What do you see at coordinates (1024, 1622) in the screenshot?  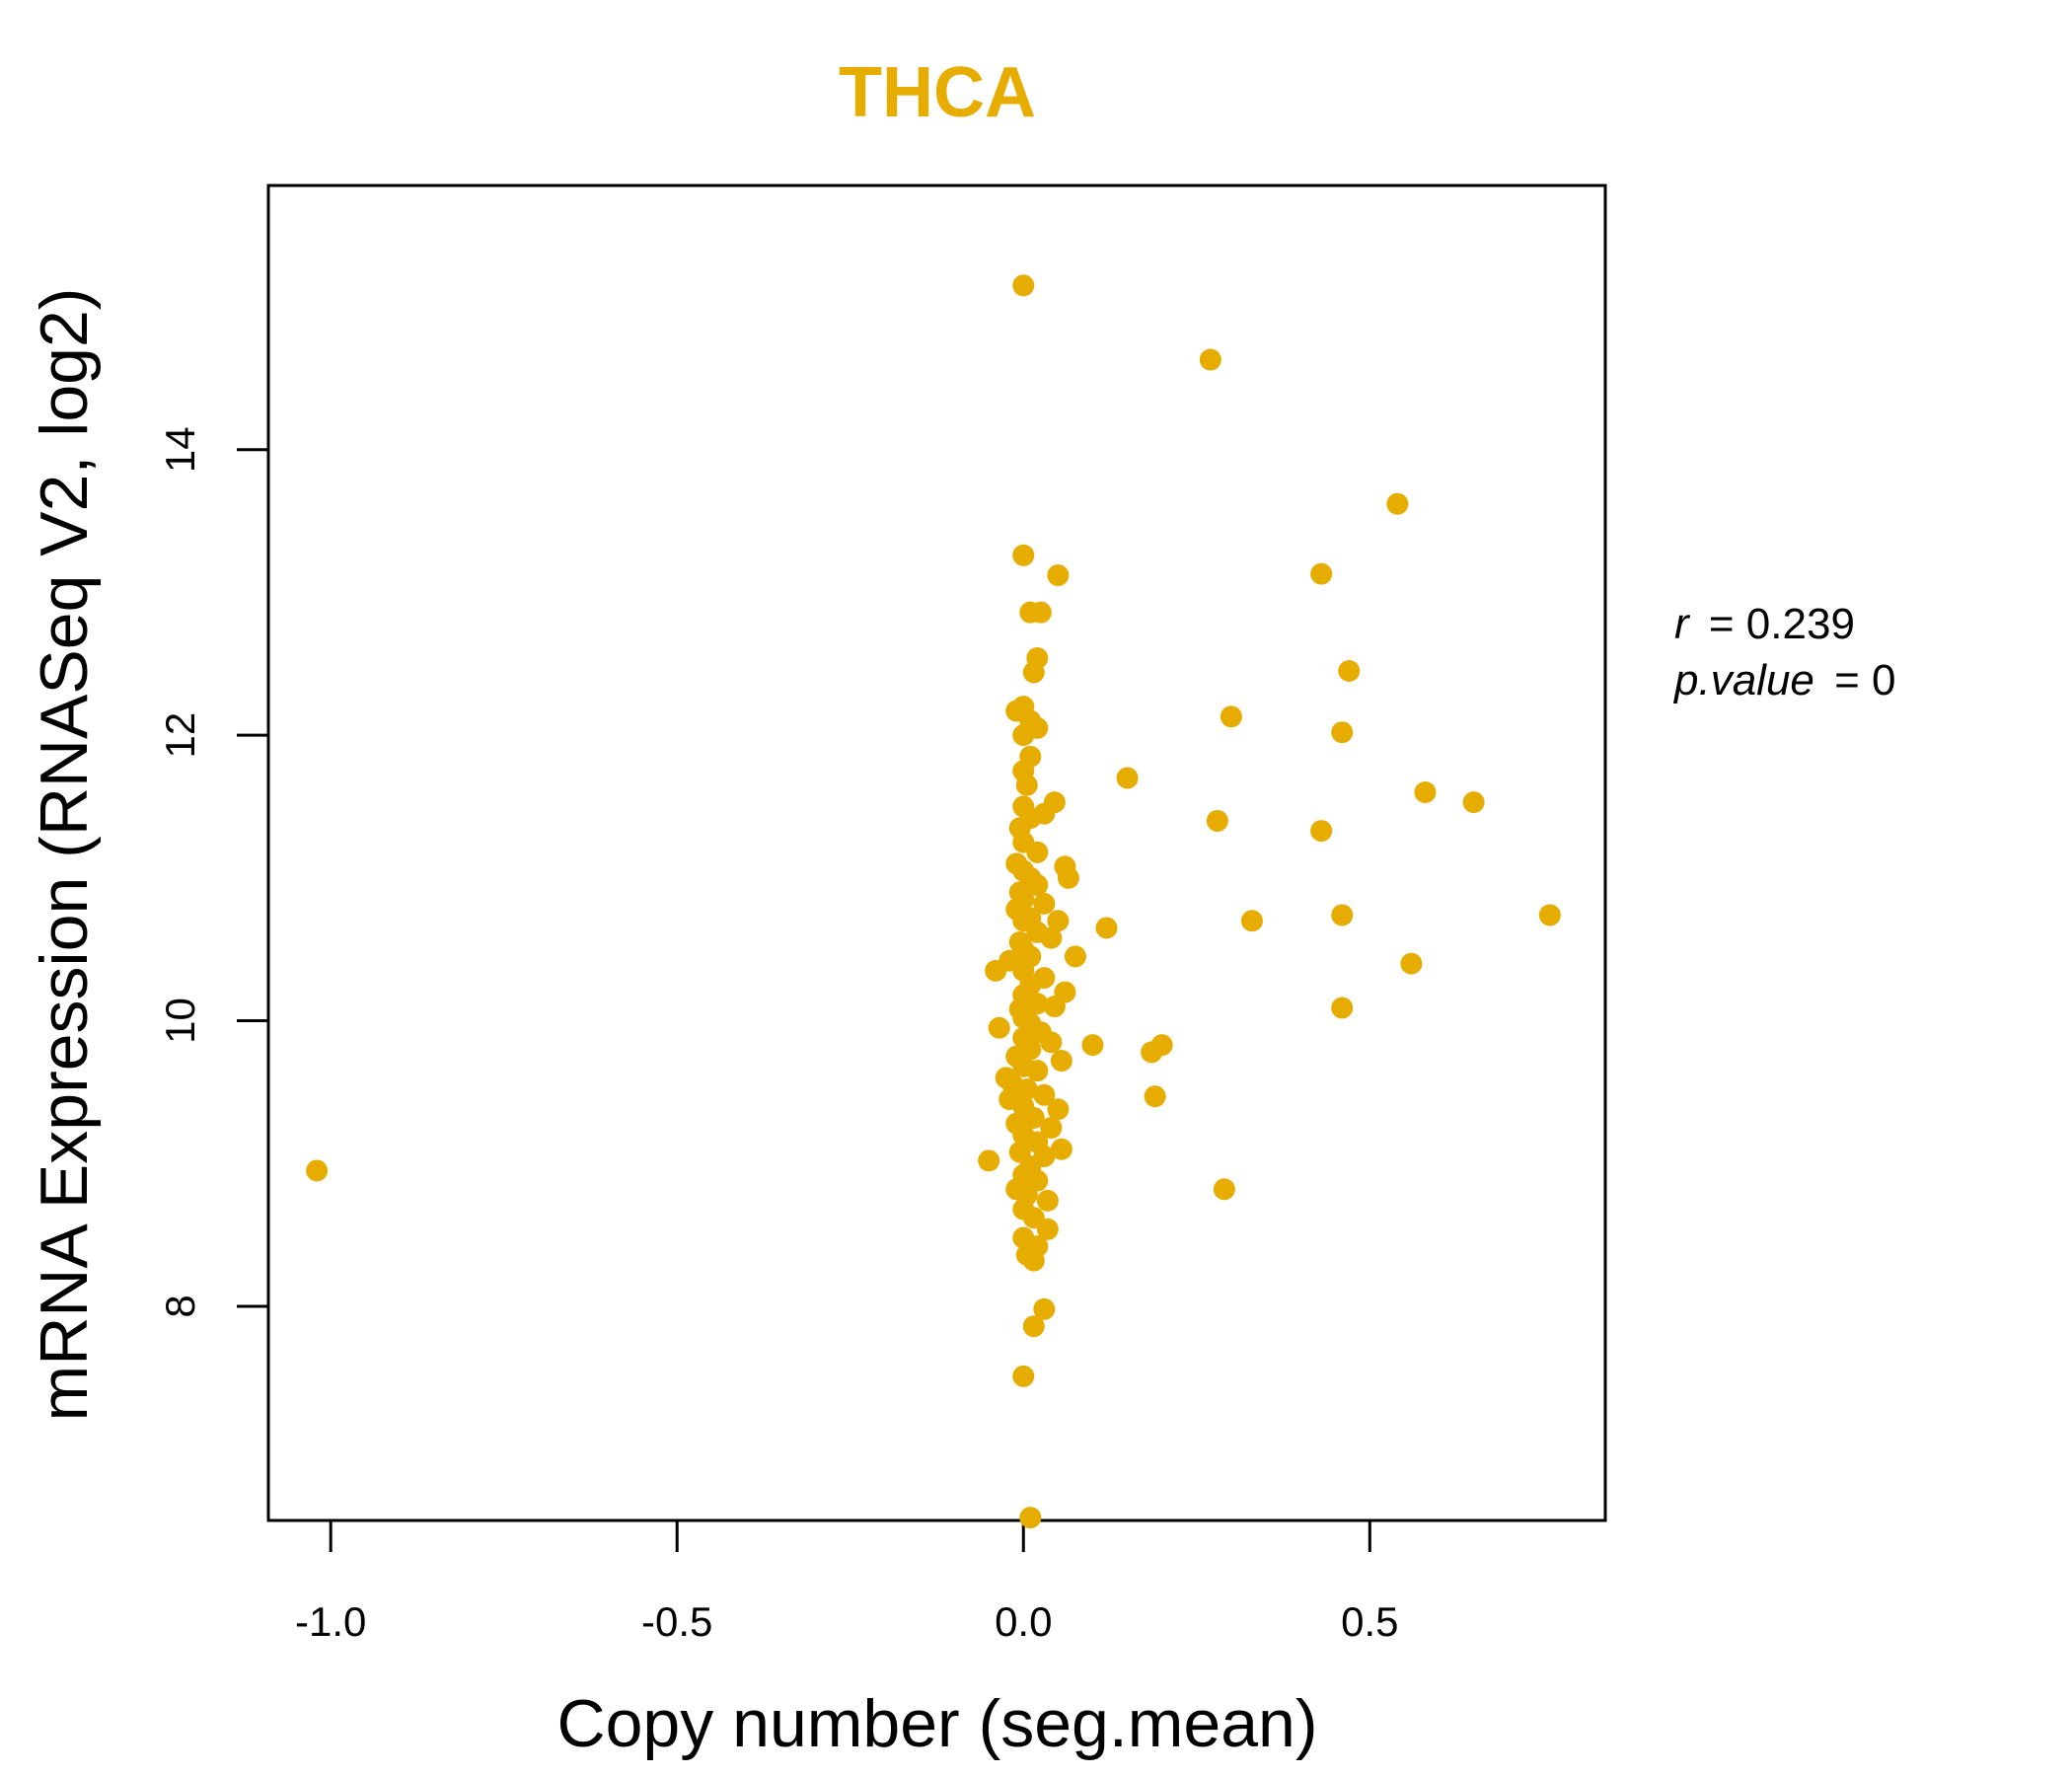 I see `x-tick-label: 0.0` at bounding box center [1024, 1622].